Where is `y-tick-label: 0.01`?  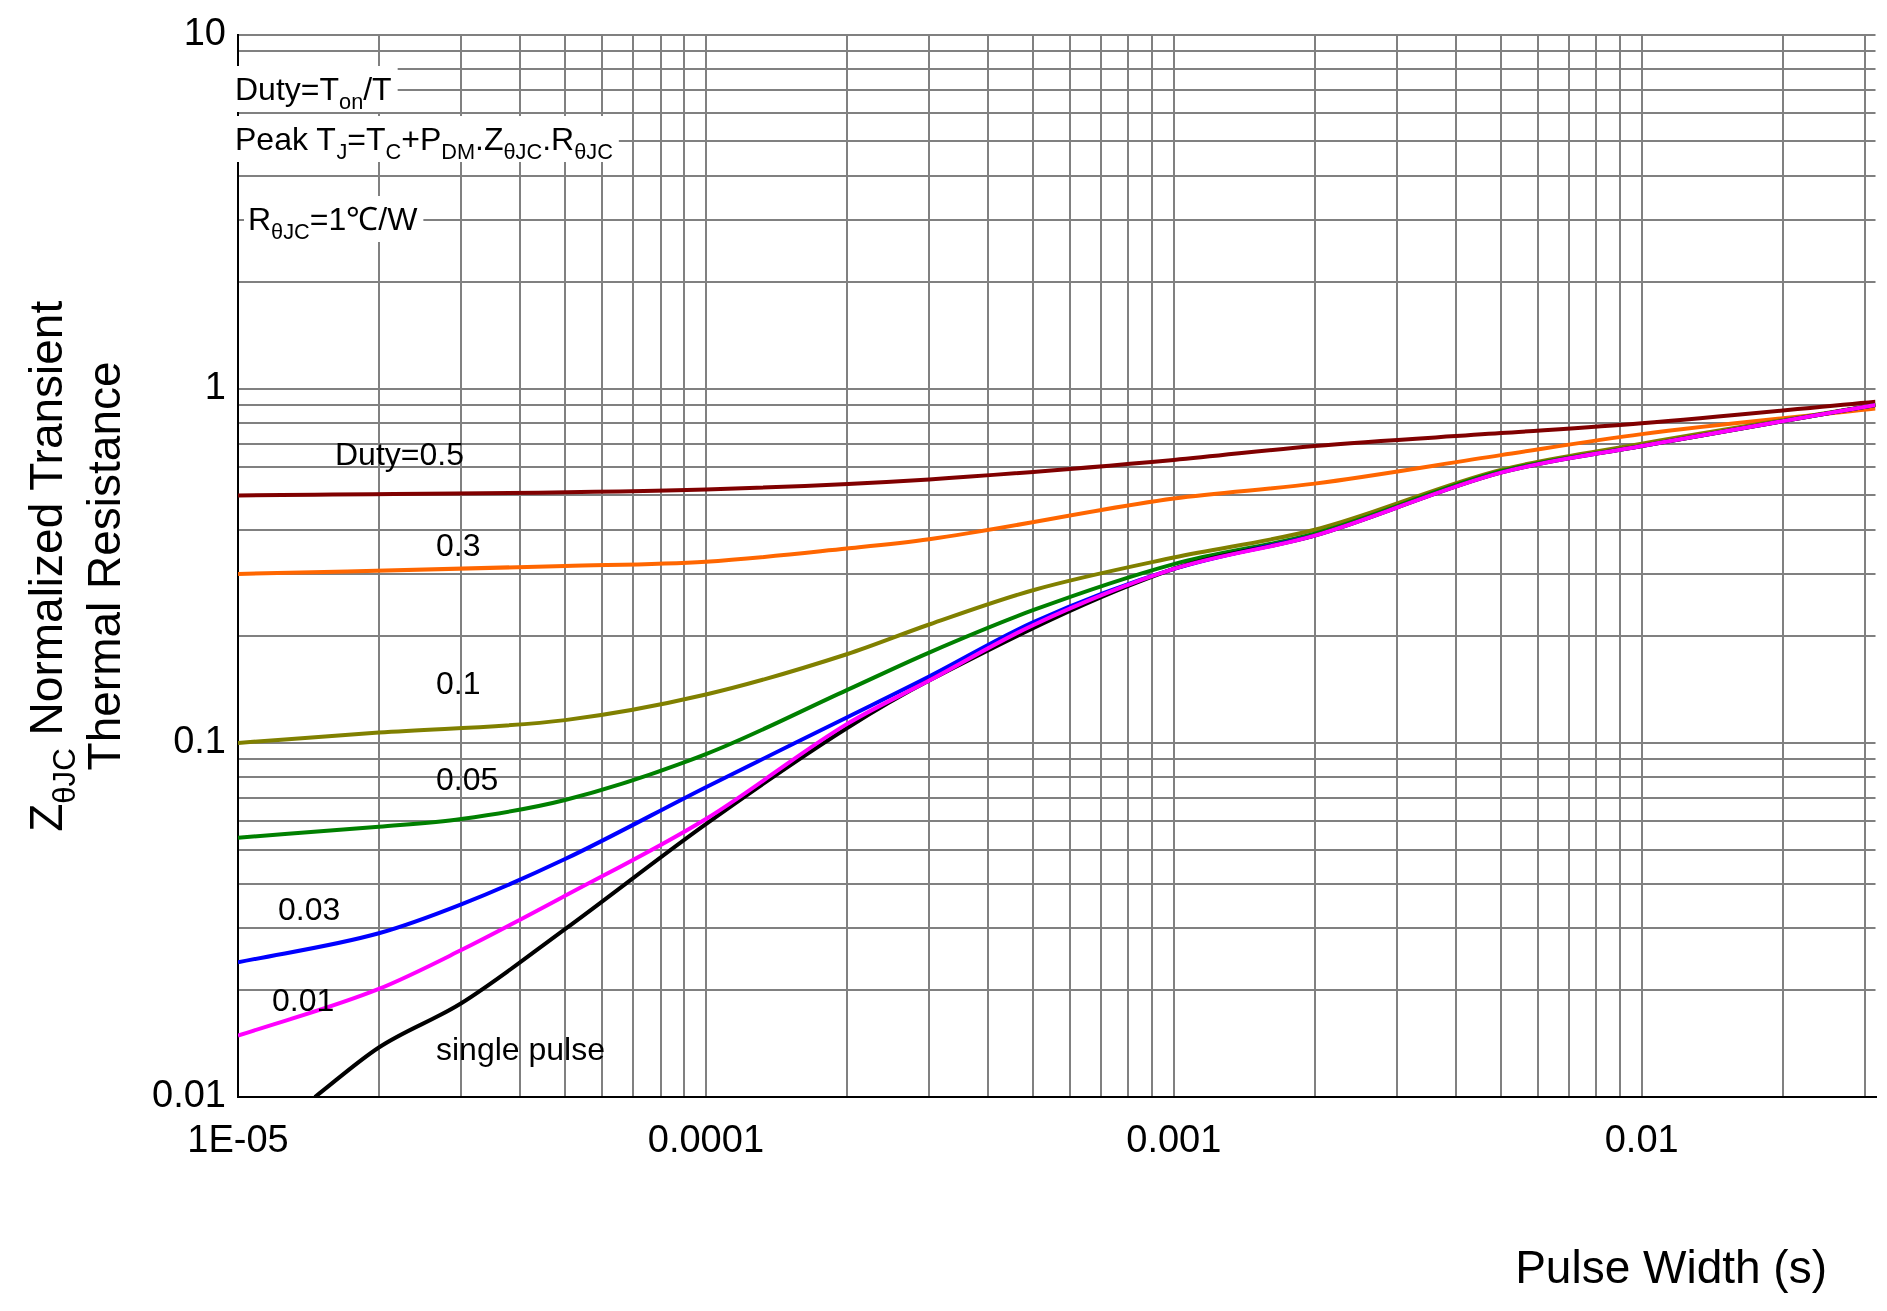
y-tick-label: 0.01 is located at coordinates (189, 1094).